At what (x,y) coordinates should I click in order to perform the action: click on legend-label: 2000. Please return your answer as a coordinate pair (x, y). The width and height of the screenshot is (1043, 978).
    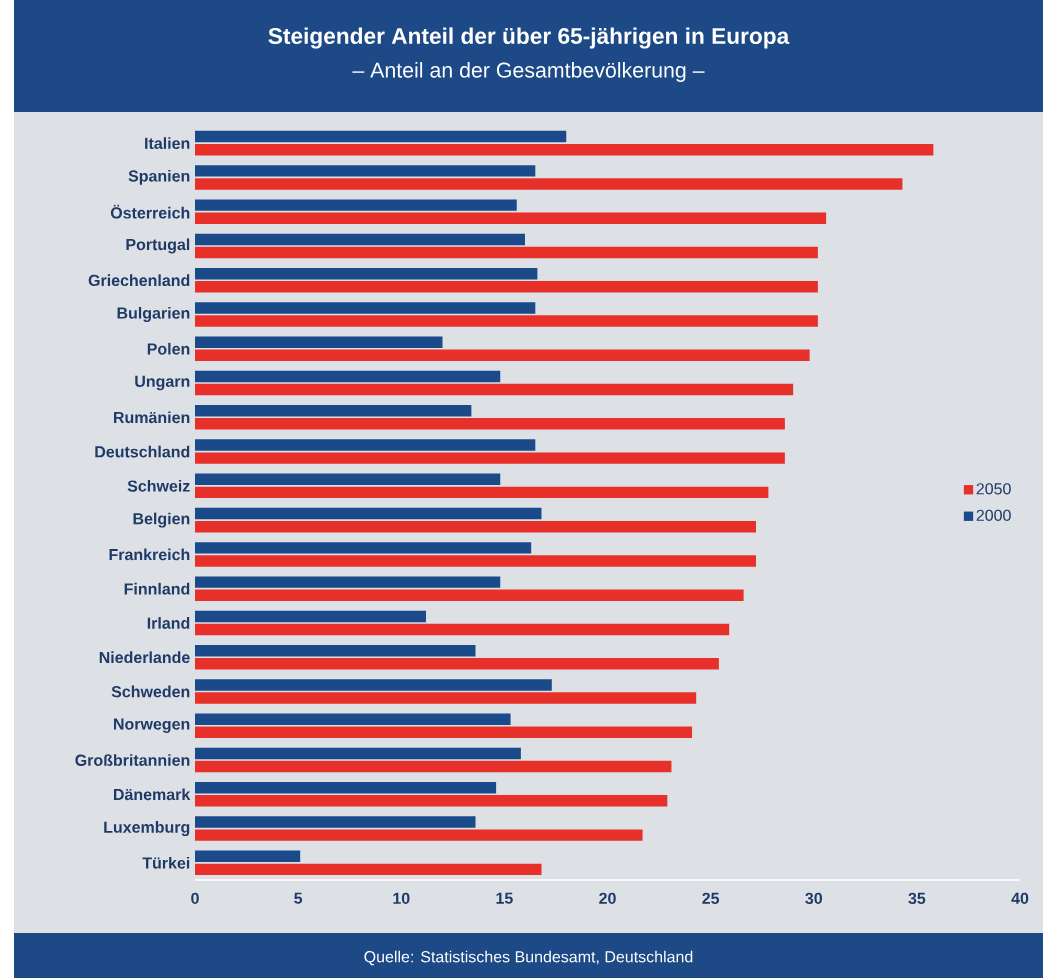
    Looking at the image, I should click on (993, 515).